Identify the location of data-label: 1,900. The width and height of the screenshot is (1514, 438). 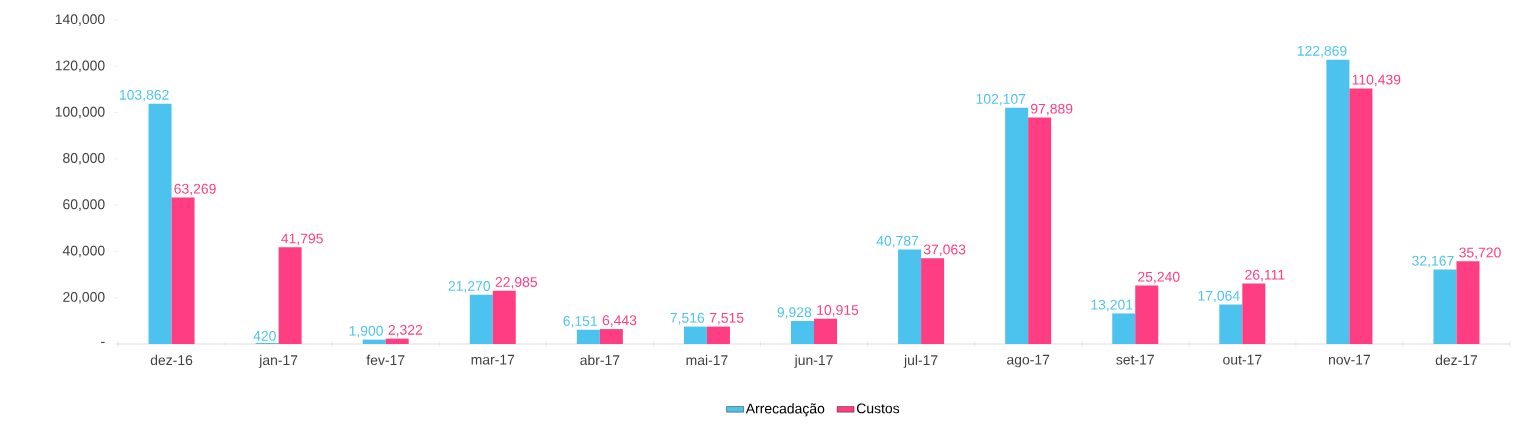
(366, 331).